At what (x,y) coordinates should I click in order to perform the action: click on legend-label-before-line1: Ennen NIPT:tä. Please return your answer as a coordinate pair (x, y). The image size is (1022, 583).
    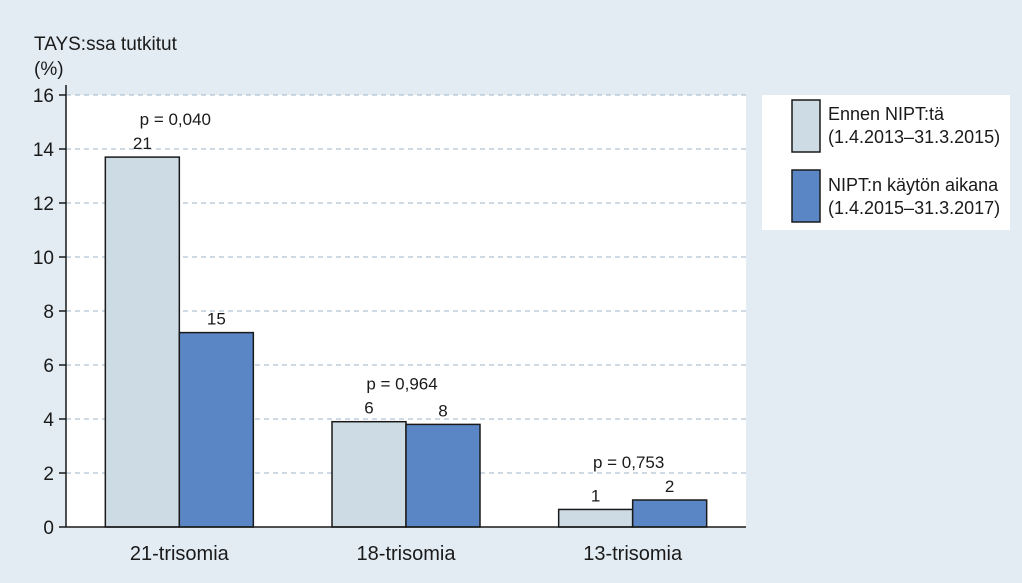
    Looking at the image, I should click on (886, 114).